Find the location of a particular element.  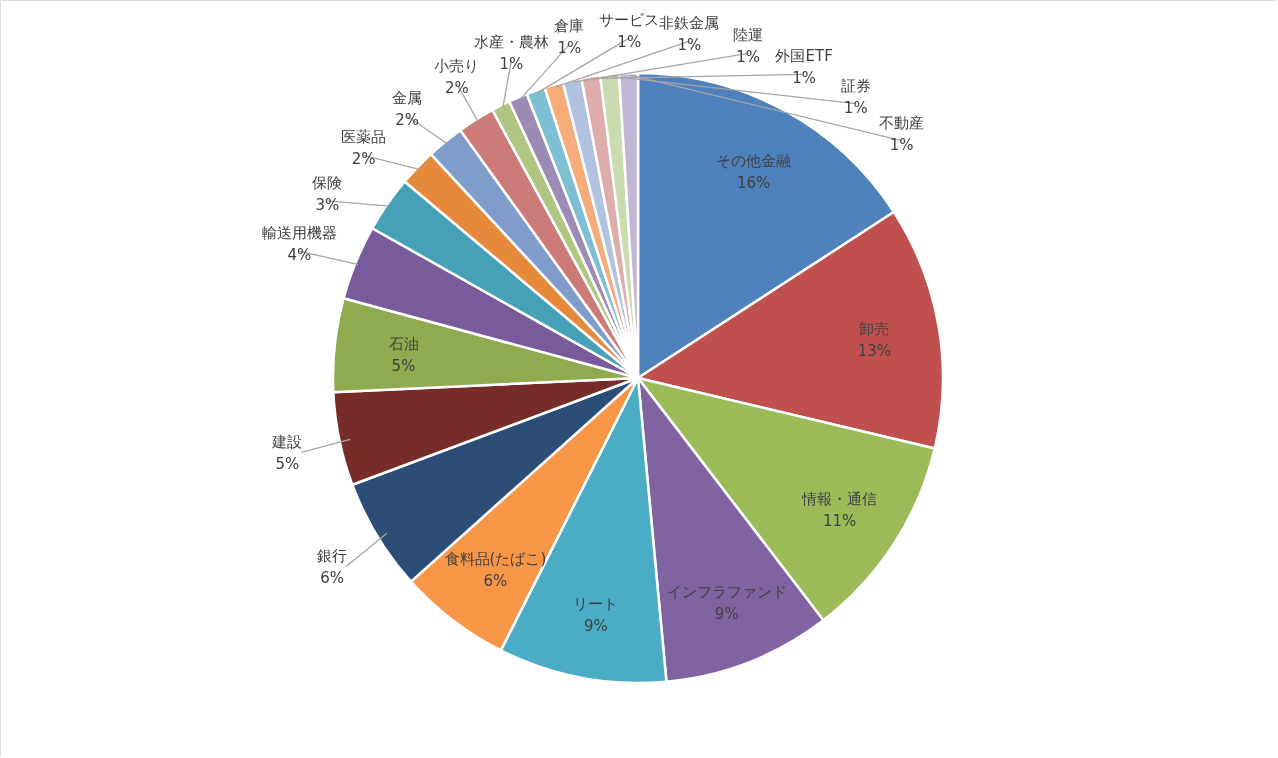

slice-label: 水産・農林 is located at coordinates (511, 41).